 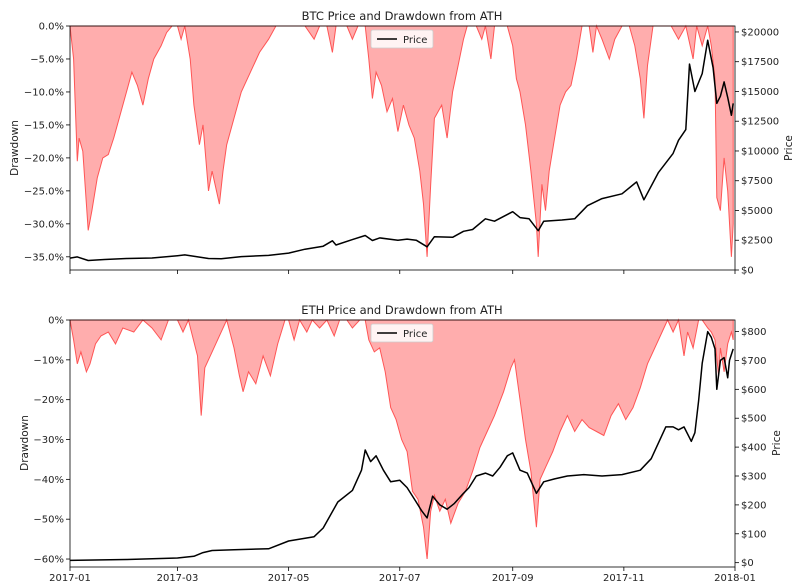 I want to click on eth-left-tick-label: −30%, so click(x=48, y=440).